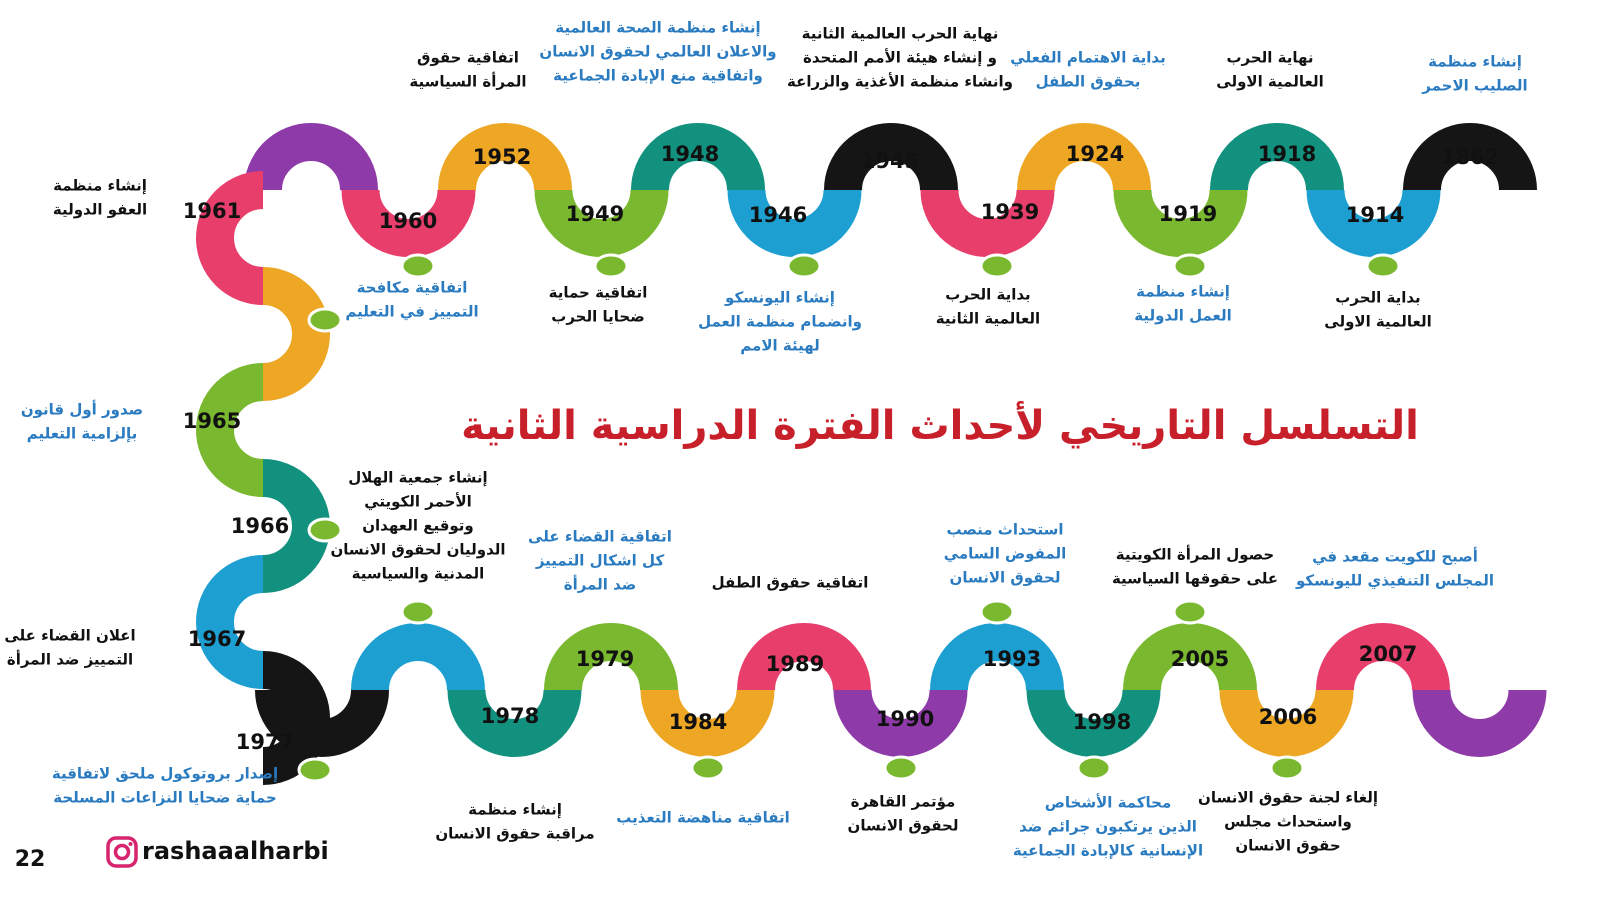 The image size is (1600, 900). I want to click on event-label: بحقوق الطفل, so click(1088, 82).